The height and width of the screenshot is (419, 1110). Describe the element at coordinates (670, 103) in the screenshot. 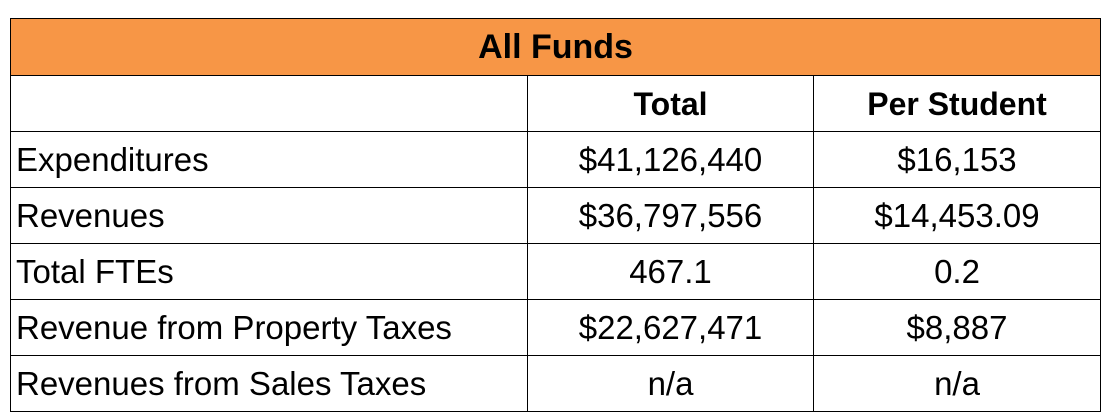

I see `header-total: Total` at that location.